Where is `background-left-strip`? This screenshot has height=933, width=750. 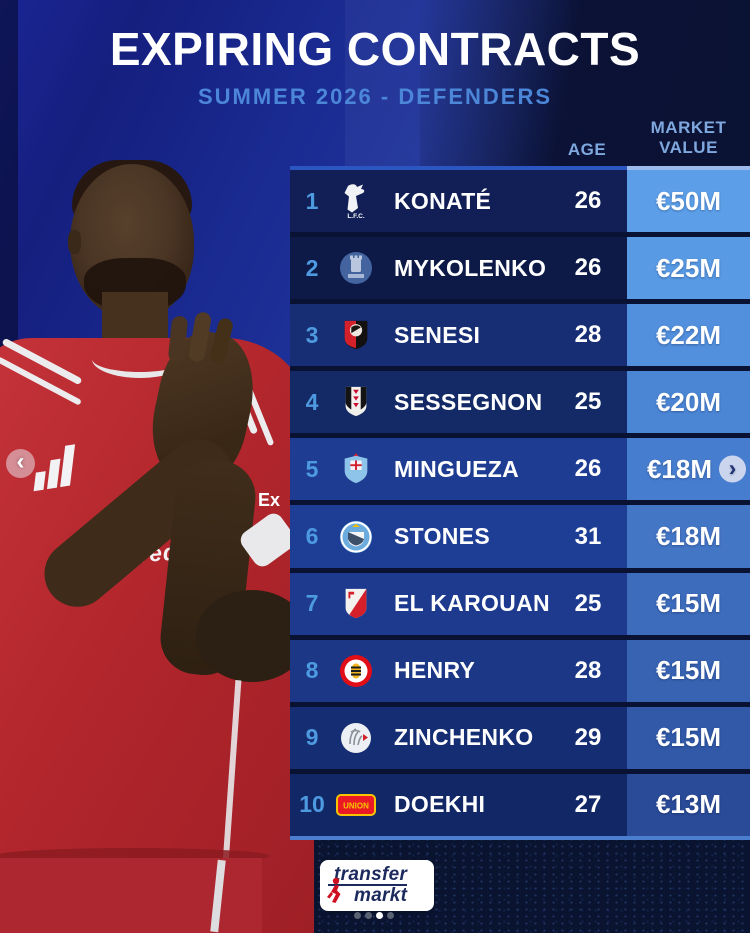 background-left-strip is located at coordinates (9, 210).